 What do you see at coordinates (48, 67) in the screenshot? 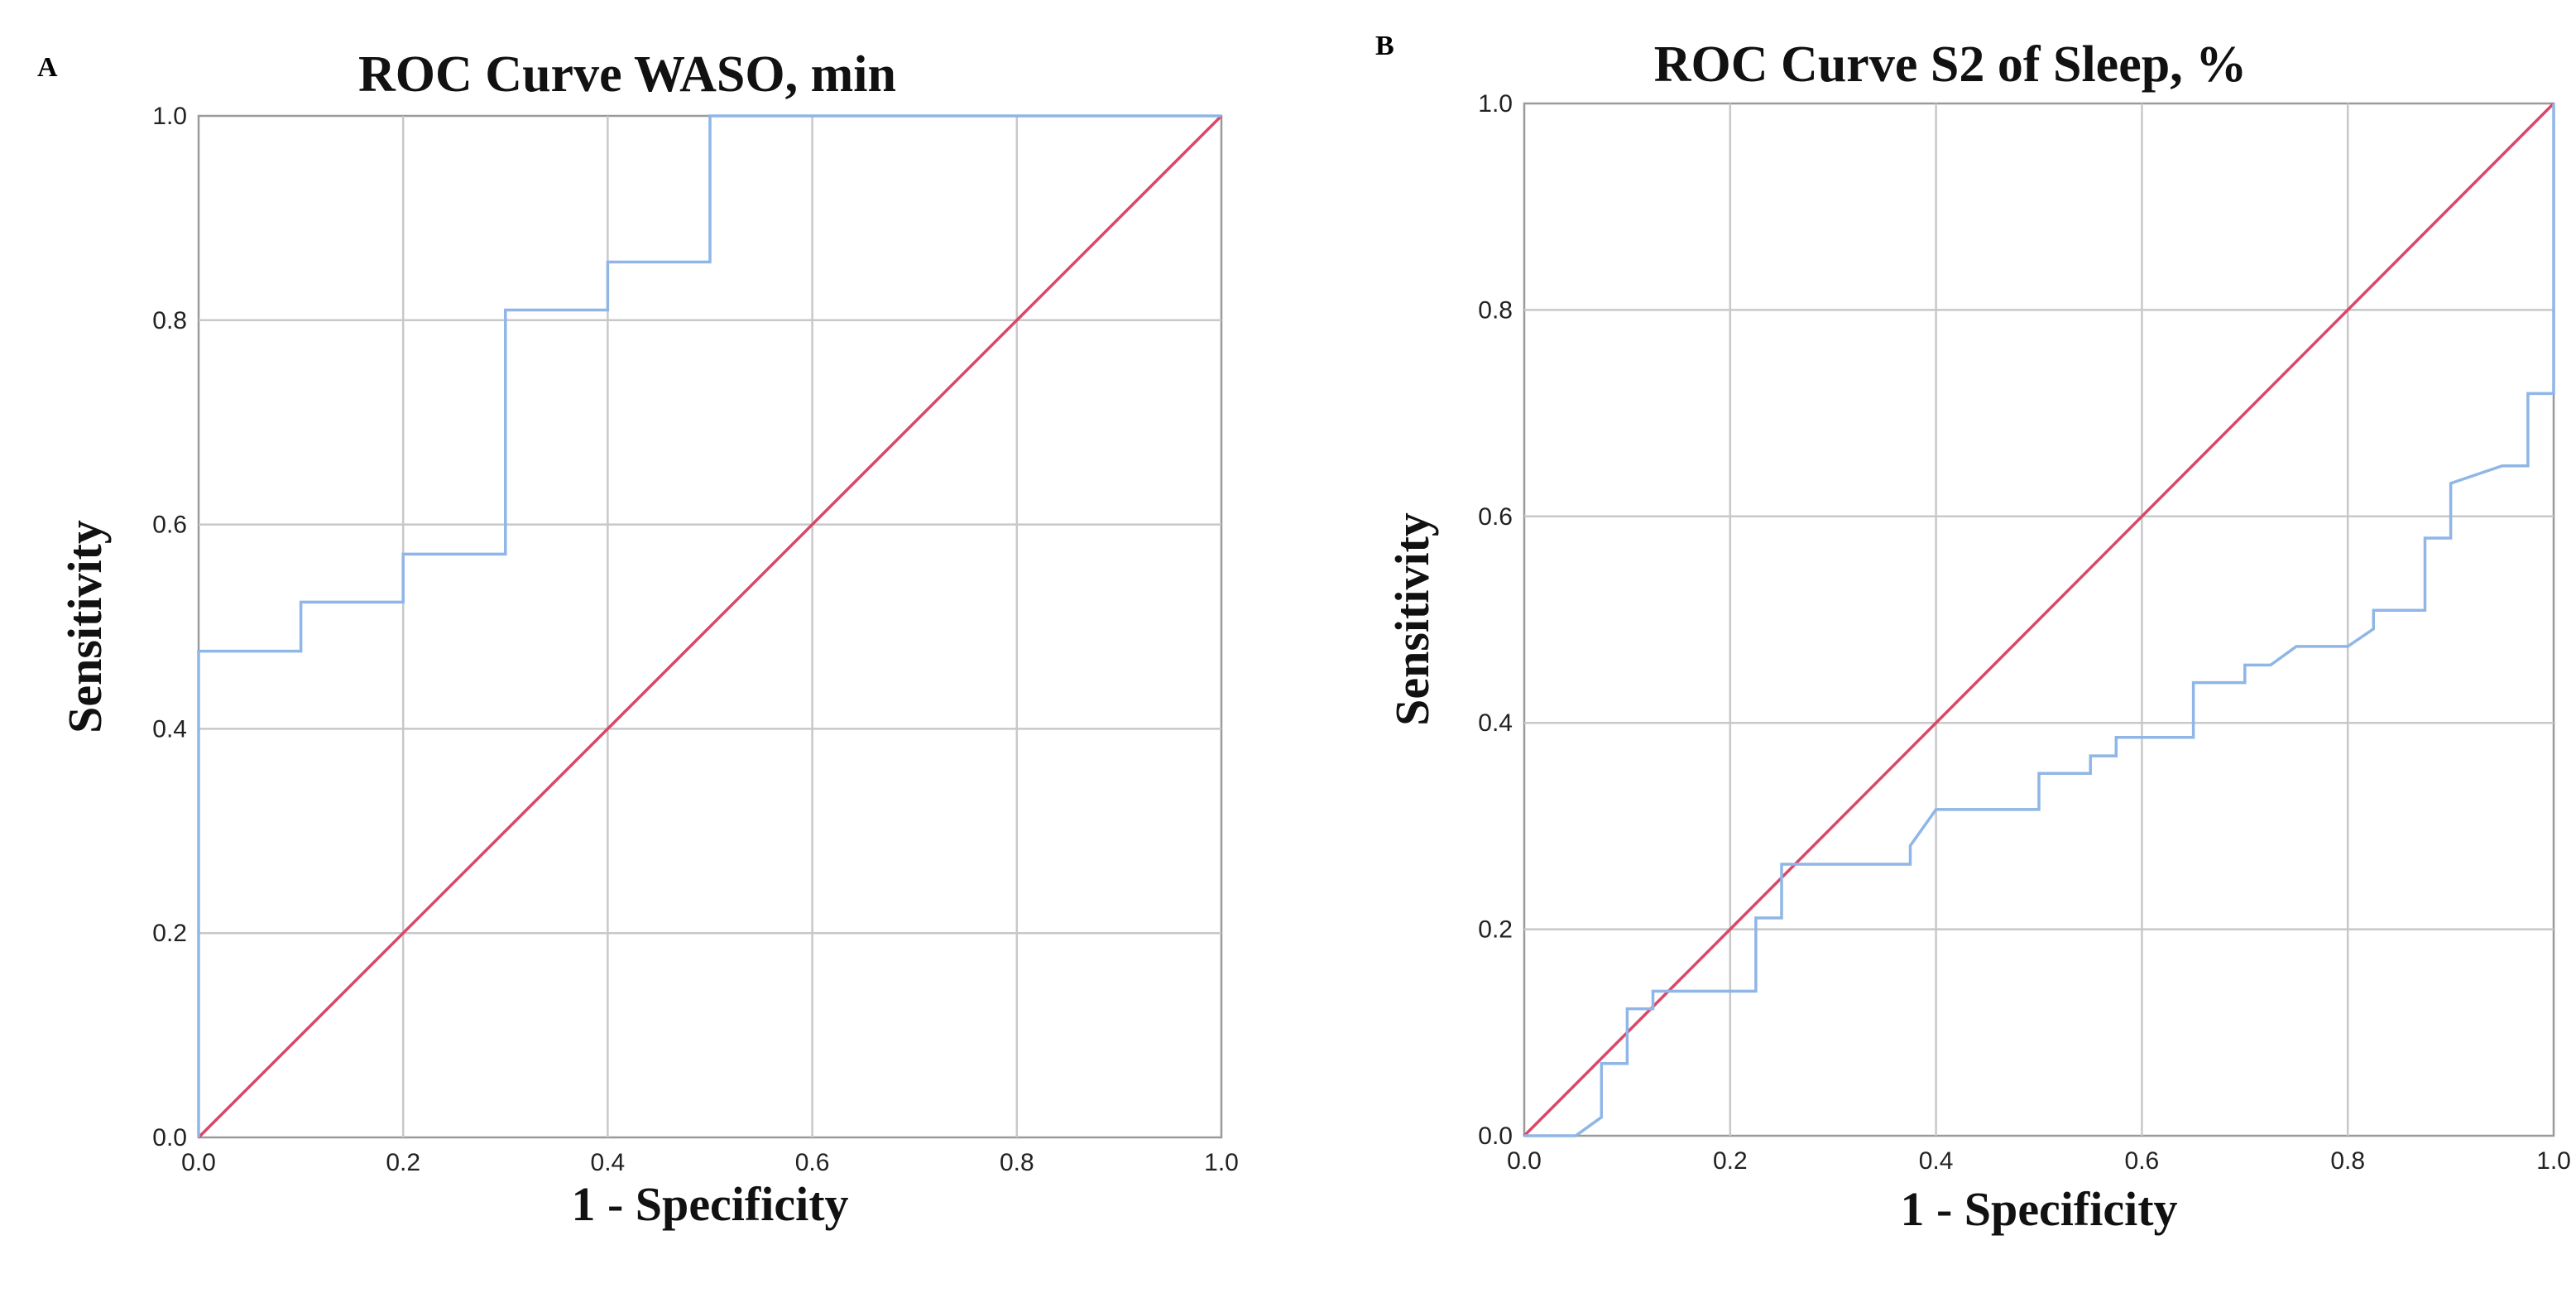
I see `panel-letter: A` at bounding box center [48, 67].